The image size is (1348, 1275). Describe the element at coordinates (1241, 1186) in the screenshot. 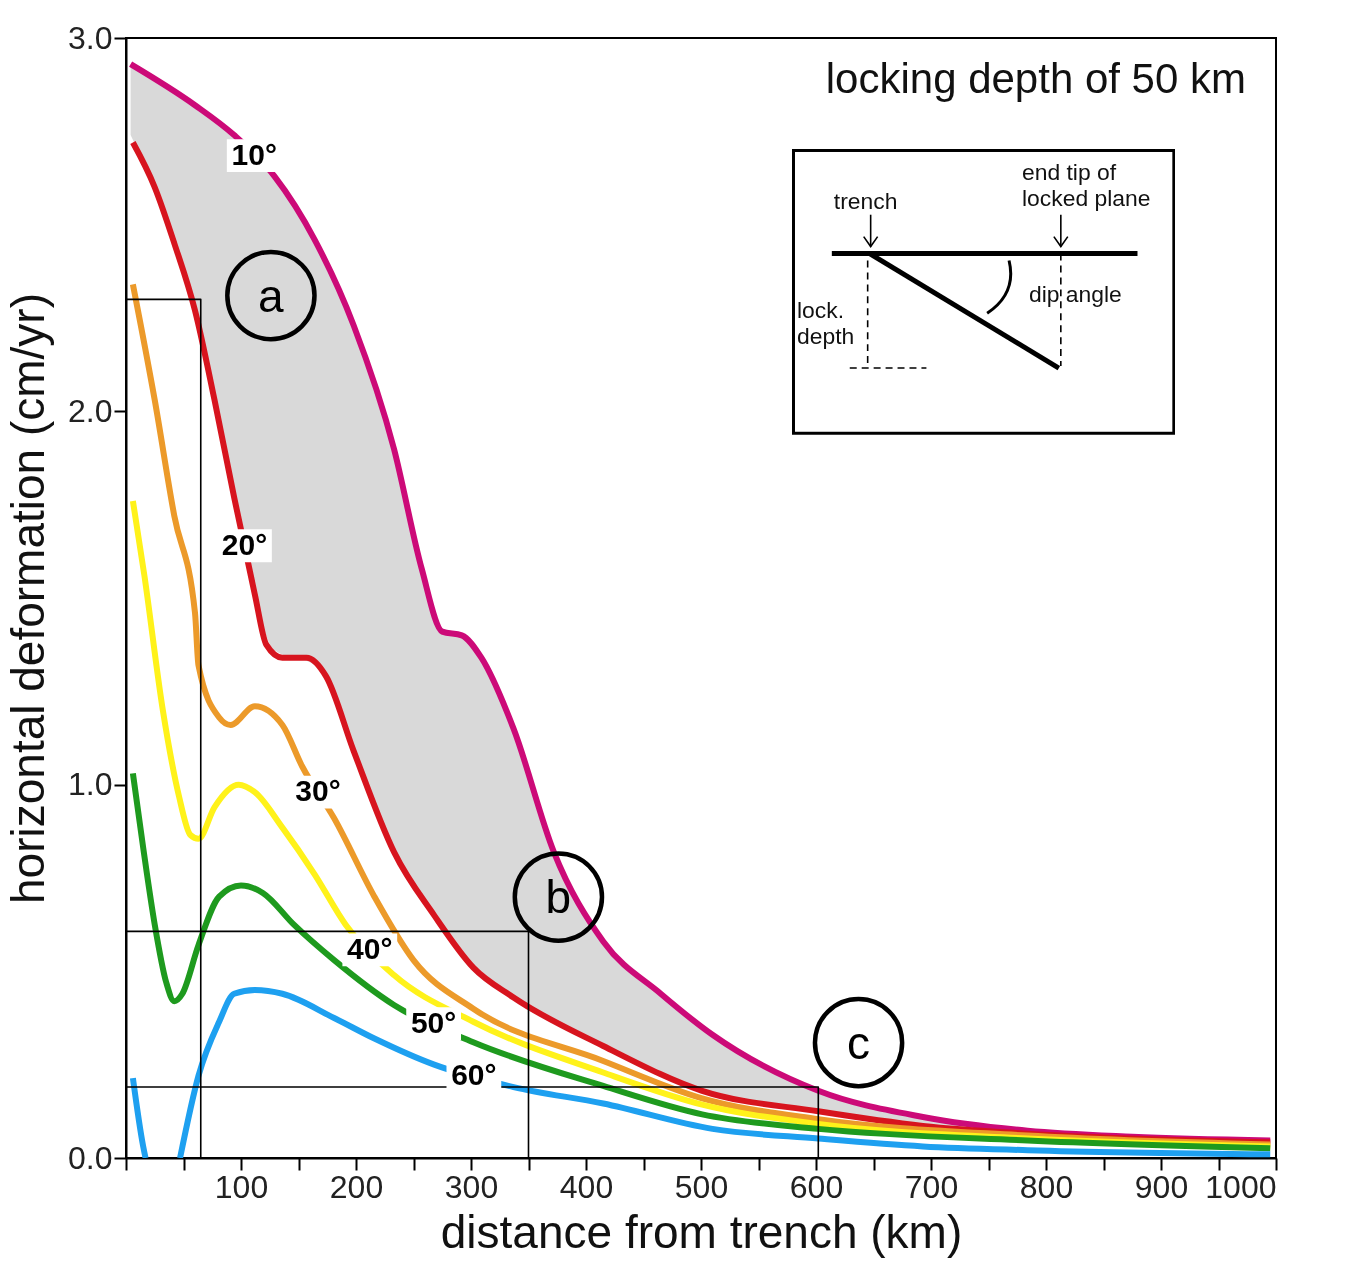

I see `x-tick-label: 1000` at that location.